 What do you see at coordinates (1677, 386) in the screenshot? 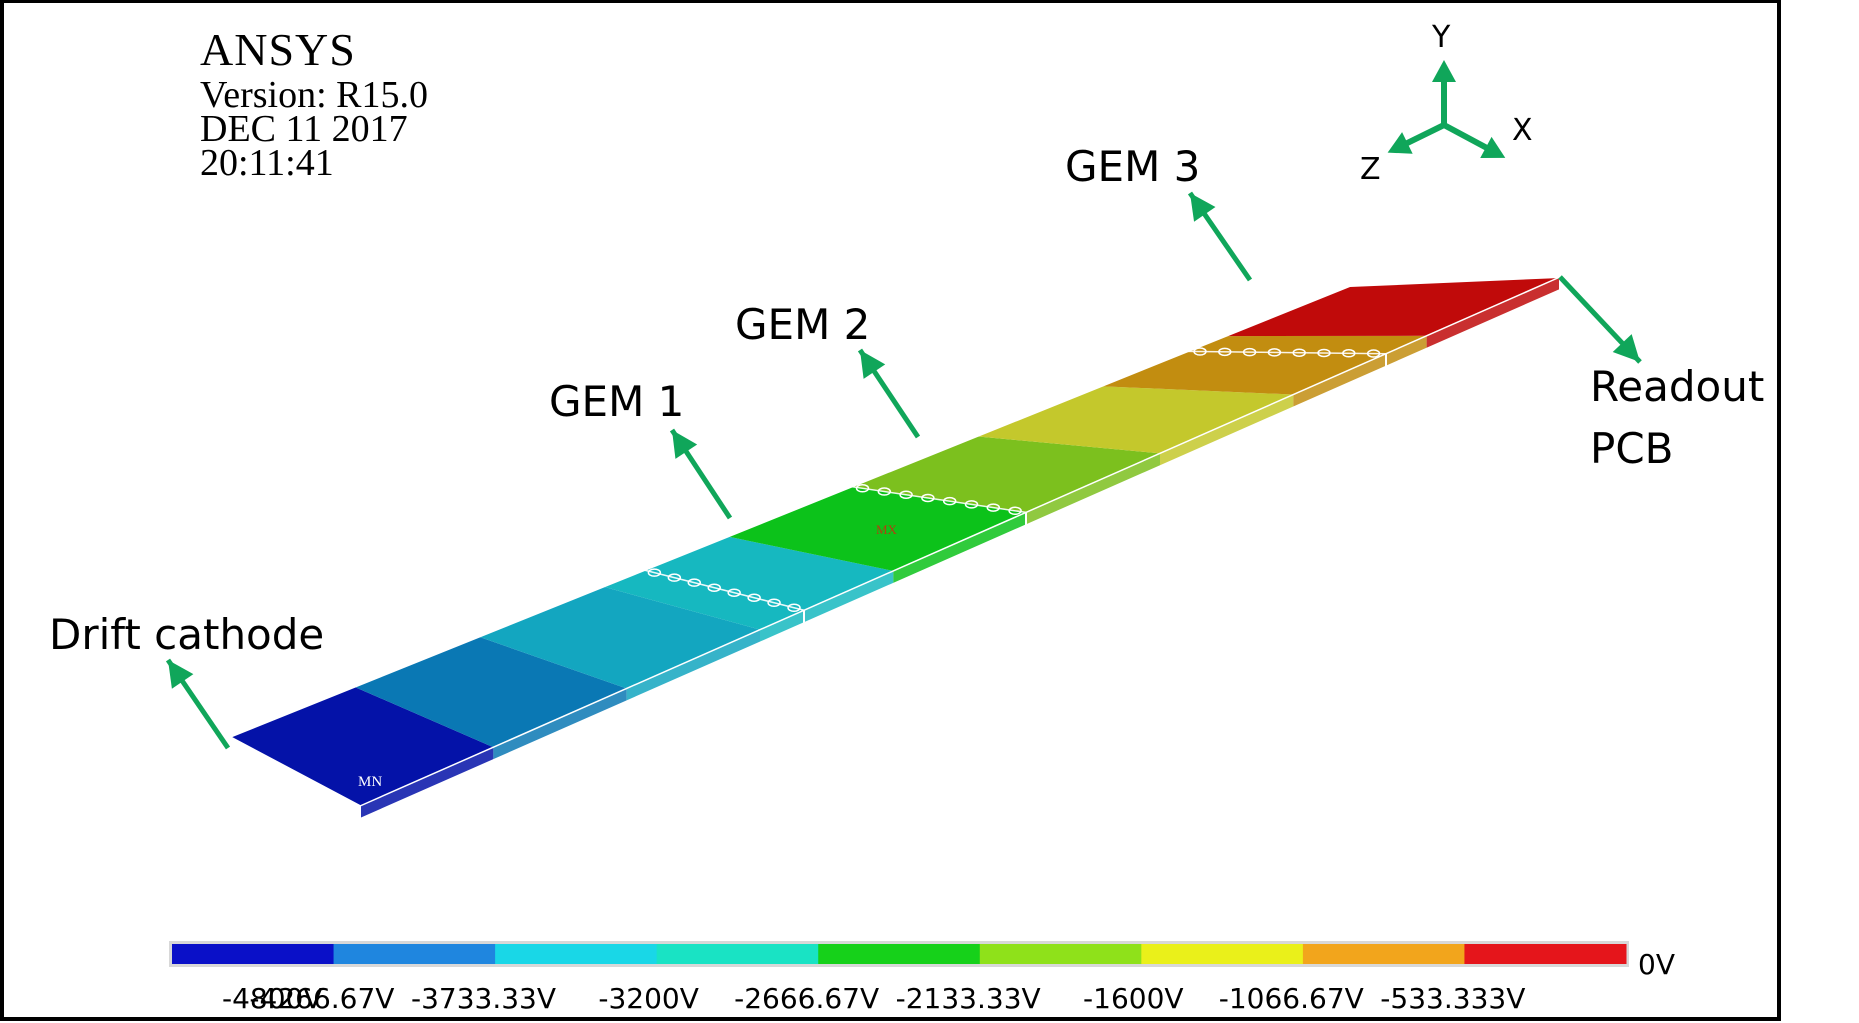
I see `label-readout: Readout` at bounding box center [1677, 386].